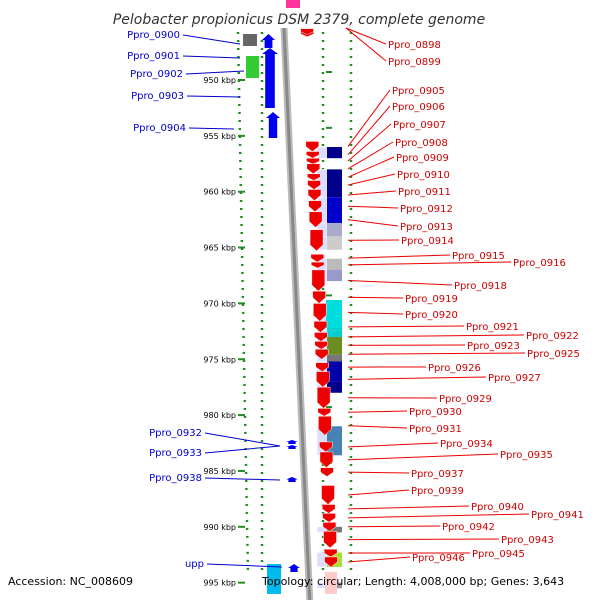  What do you see at coordinates (219, 192) in the screenshot?
I see `scale-tick-label: 960 kbp` at bounding box center [219, 192].